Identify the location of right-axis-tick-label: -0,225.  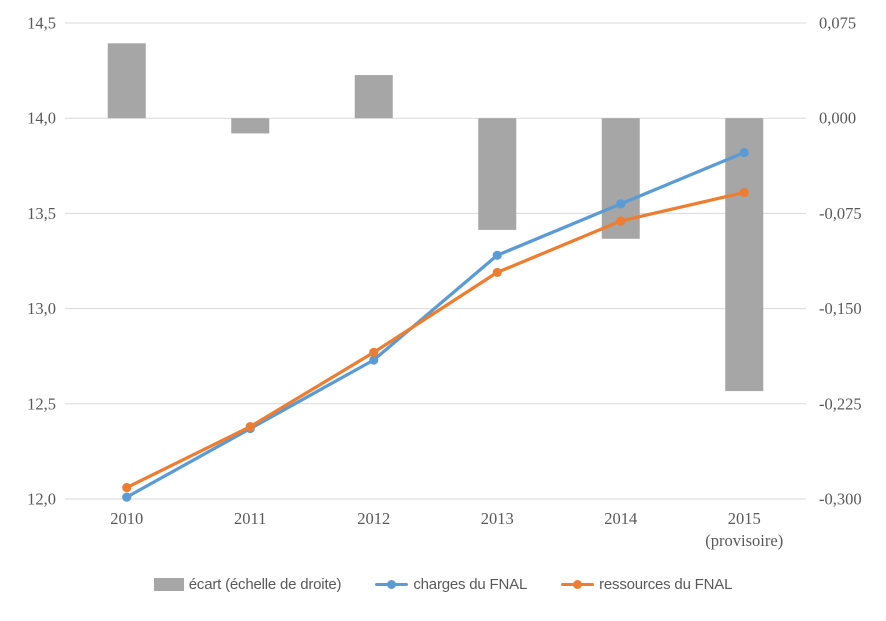
(840, 403).